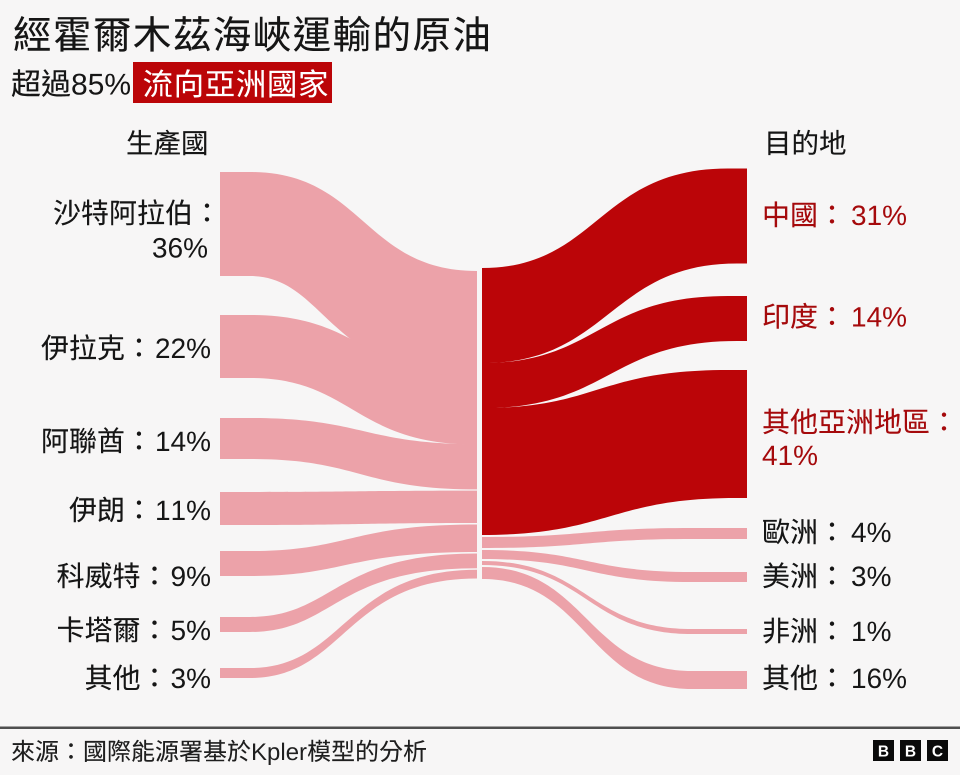 The image size is (960, 775). I want to click on svg-text: C, so click(937, 752).